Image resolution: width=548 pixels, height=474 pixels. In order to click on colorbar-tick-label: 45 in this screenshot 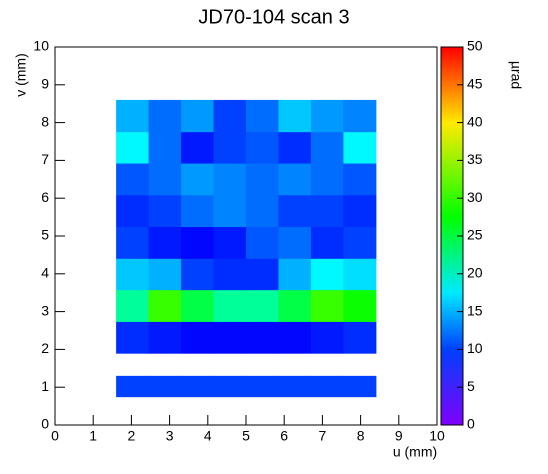, I will do `click(475, 84)`.